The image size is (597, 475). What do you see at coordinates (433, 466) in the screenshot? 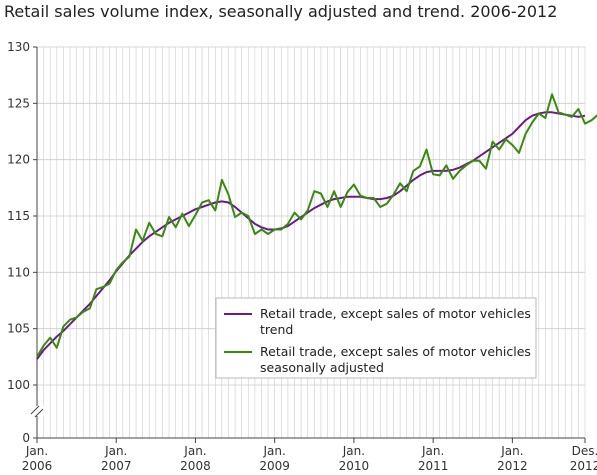
I see `x-tick-label-year: 2011` at bounding box center [433, 466].